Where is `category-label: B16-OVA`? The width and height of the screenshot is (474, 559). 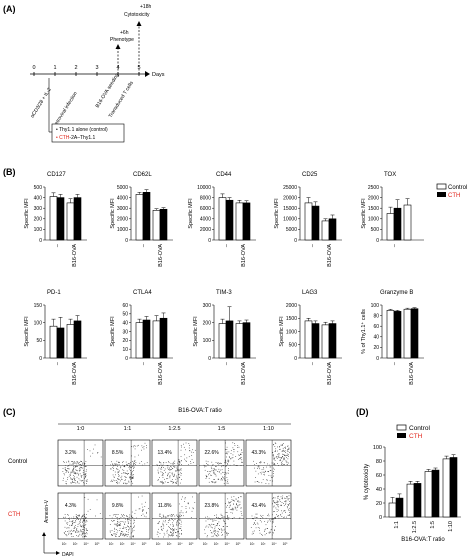
category-label: B16-OVA is located at coordinates (330, 255).